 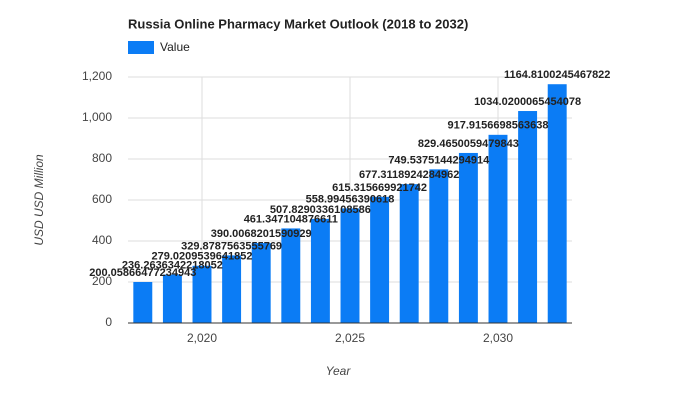 What do you see at coordinates (261, 234) in the screenshot?
I see `data-label: 390.0068201590929` at bounding box center [261, 234].